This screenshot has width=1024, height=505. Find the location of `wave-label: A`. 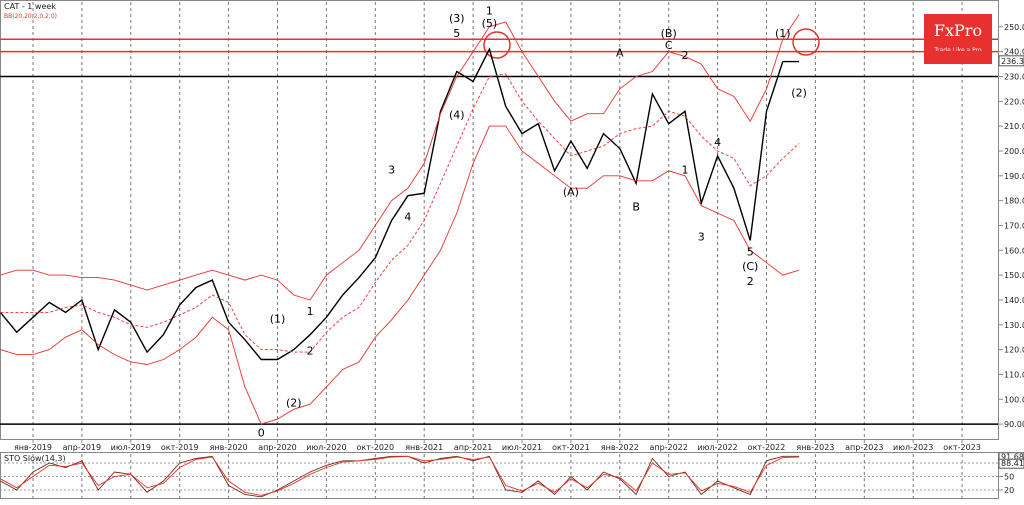

wave-label: A is located at coordinates (620, 53).